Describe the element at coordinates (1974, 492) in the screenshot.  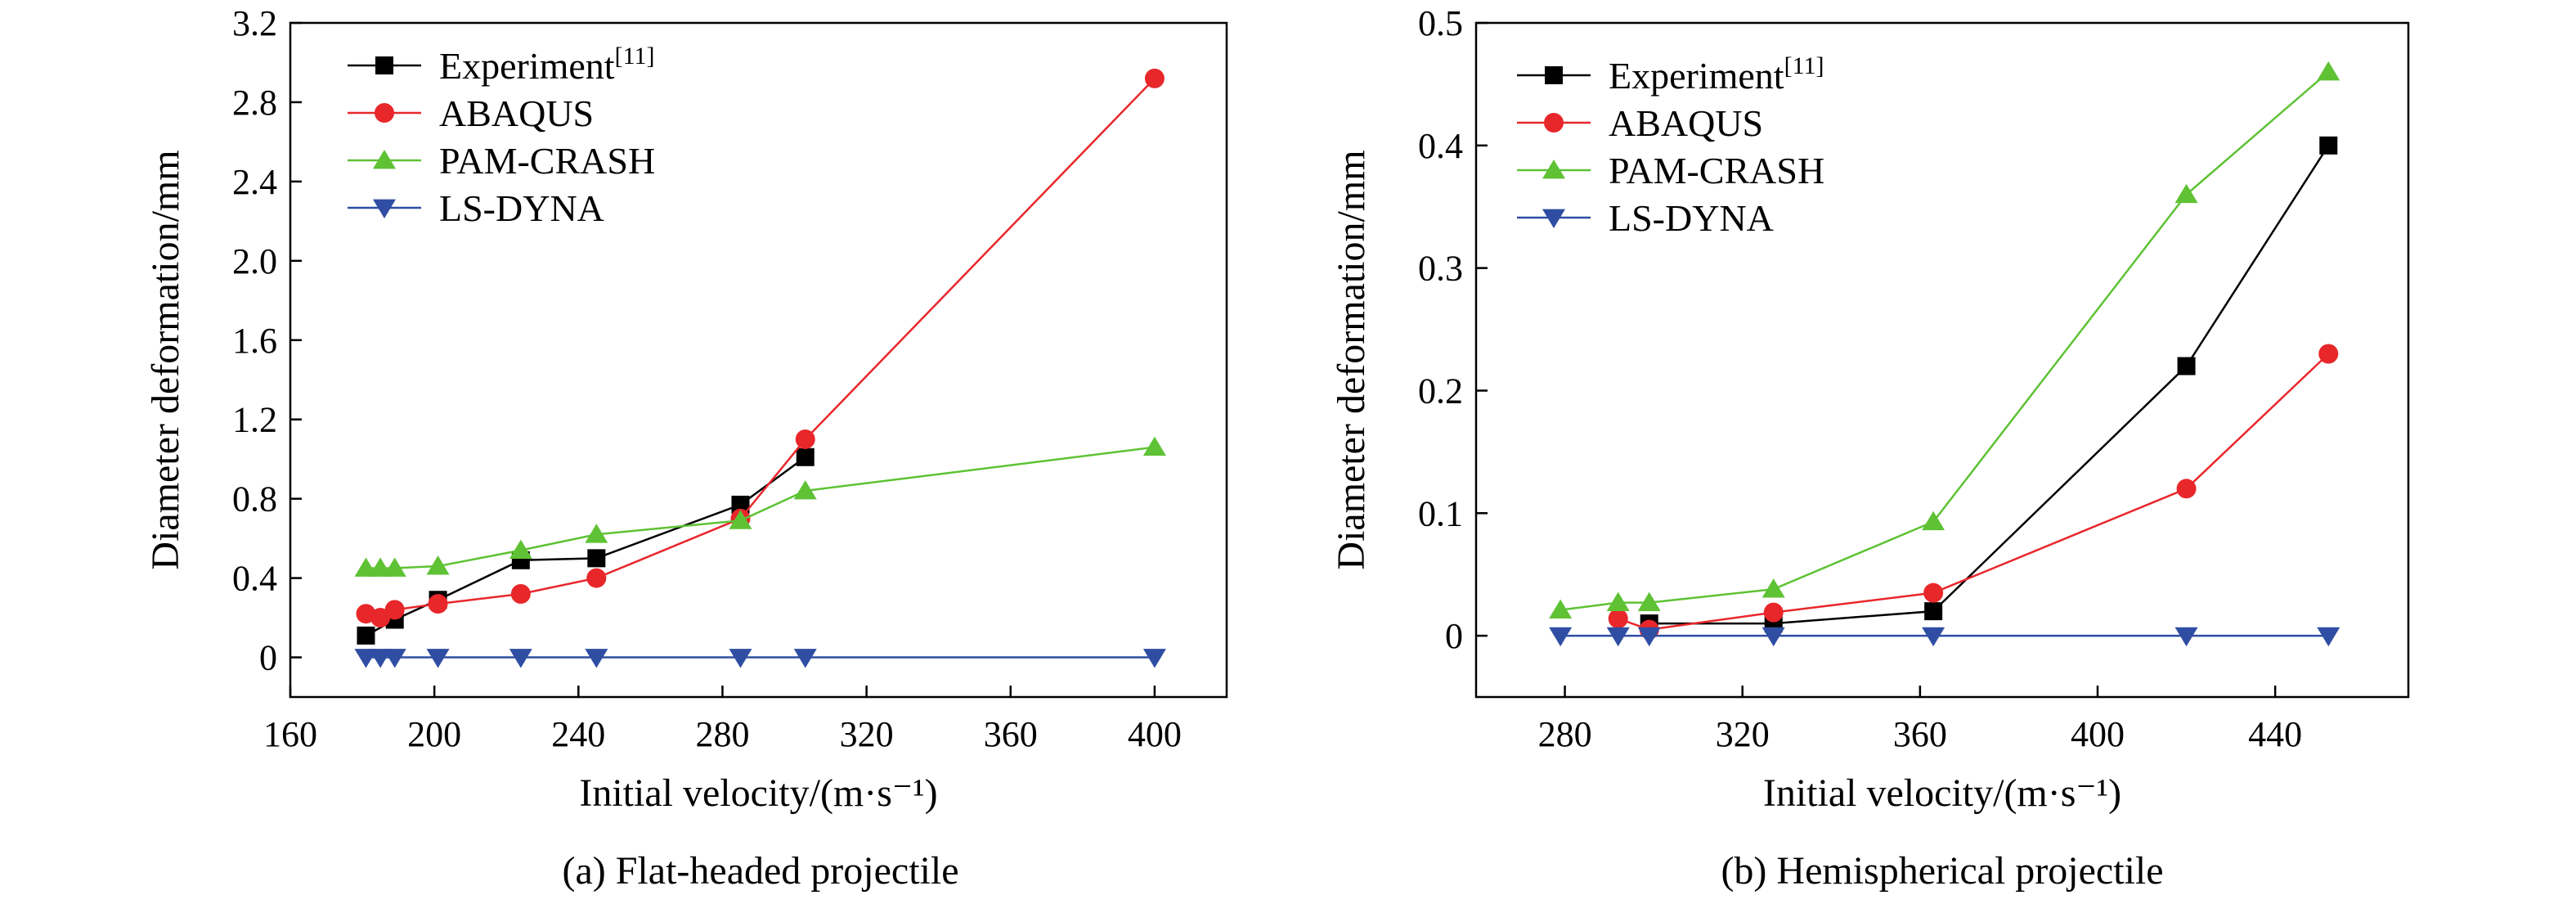
I see `b-series-line` at that location.